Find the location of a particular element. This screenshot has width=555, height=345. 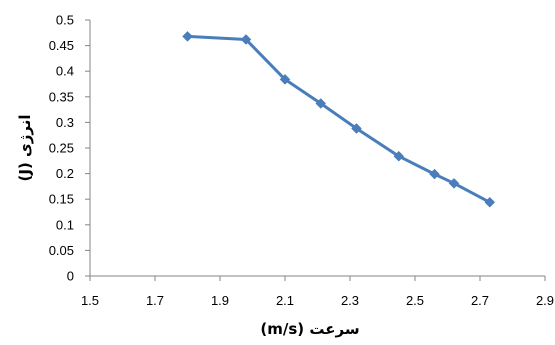

y-tick-label: 0.3 is located at coordinates (65, 122).